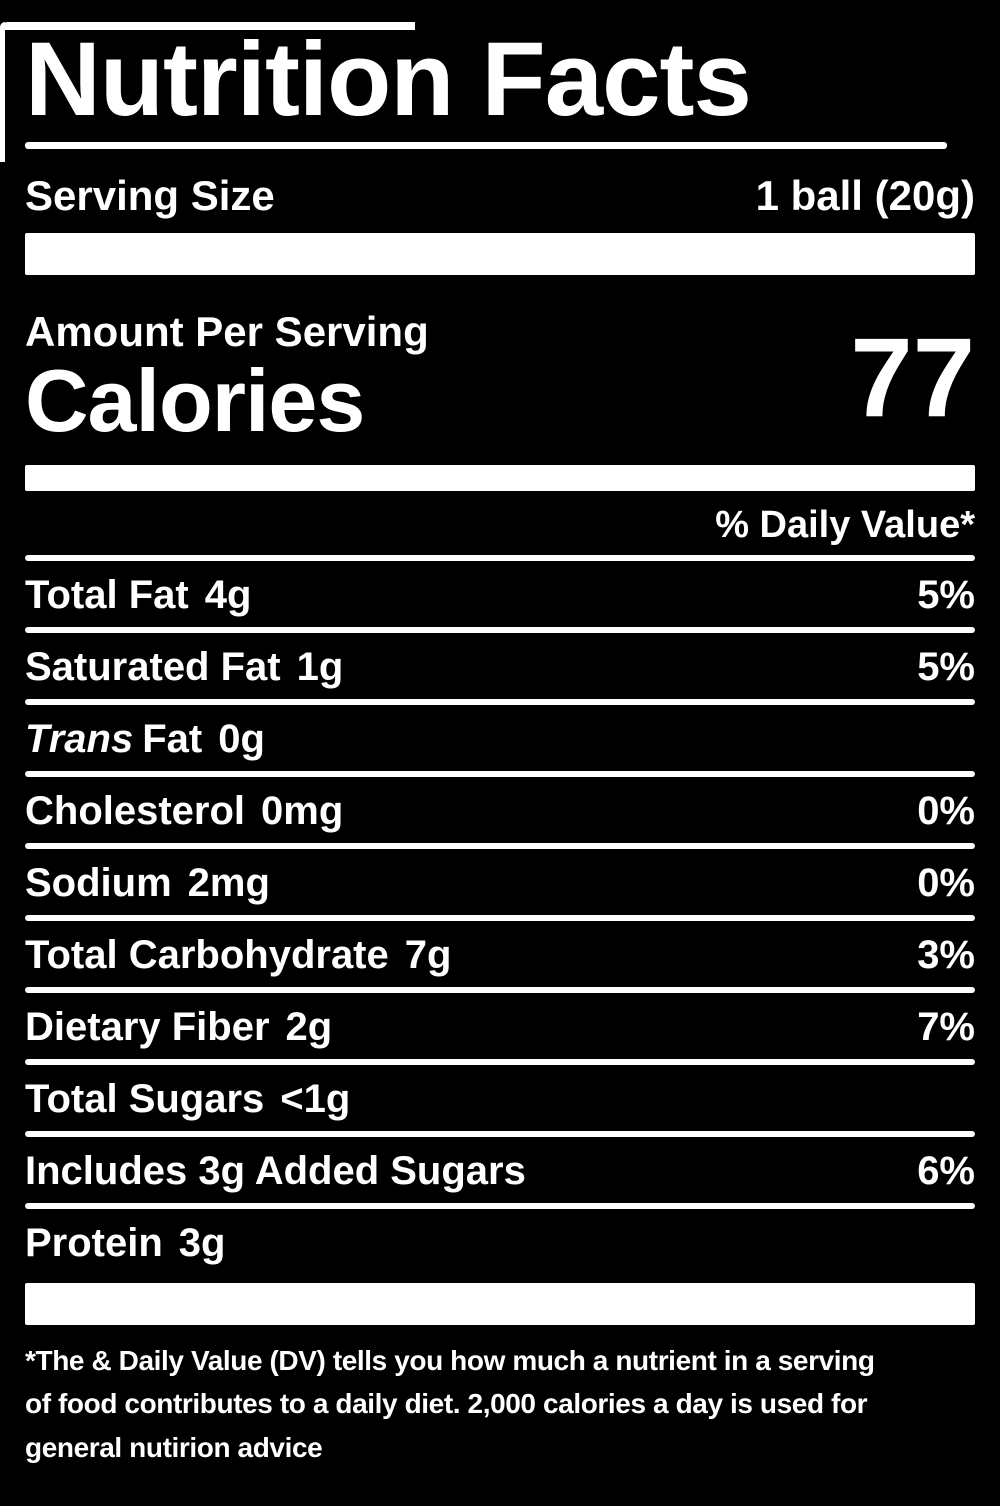  Describe the element at coordinates (184, 667) in the screenshot. I see `nutrient-name: Saturated Fat 1g` at that location.